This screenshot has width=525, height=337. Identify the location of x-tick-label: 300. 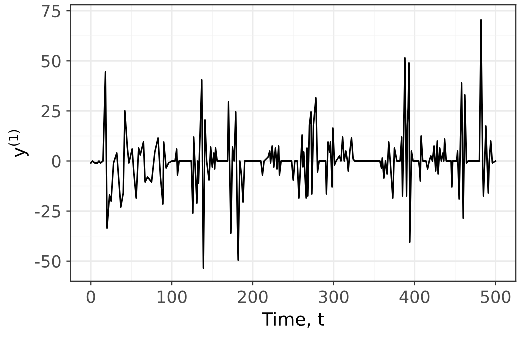
(334, 297).